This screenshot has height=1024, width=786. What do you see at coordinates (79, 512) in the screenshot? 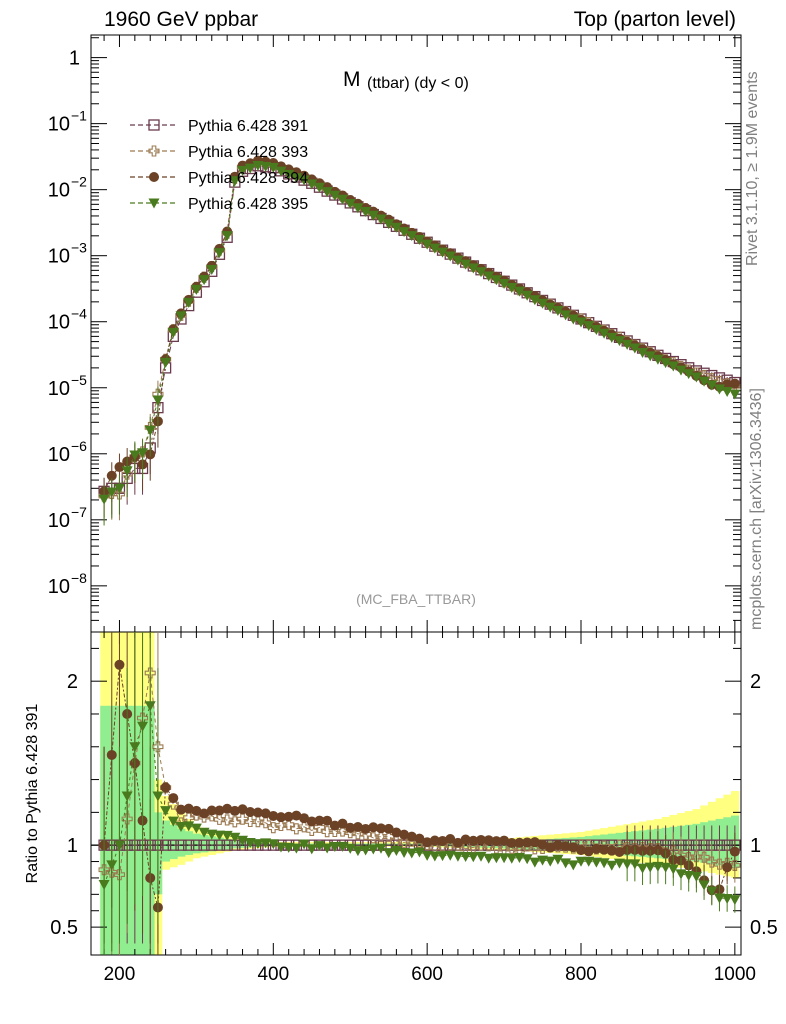
I see `y-tick-exponent: −7` at bounding box center [79, 512].